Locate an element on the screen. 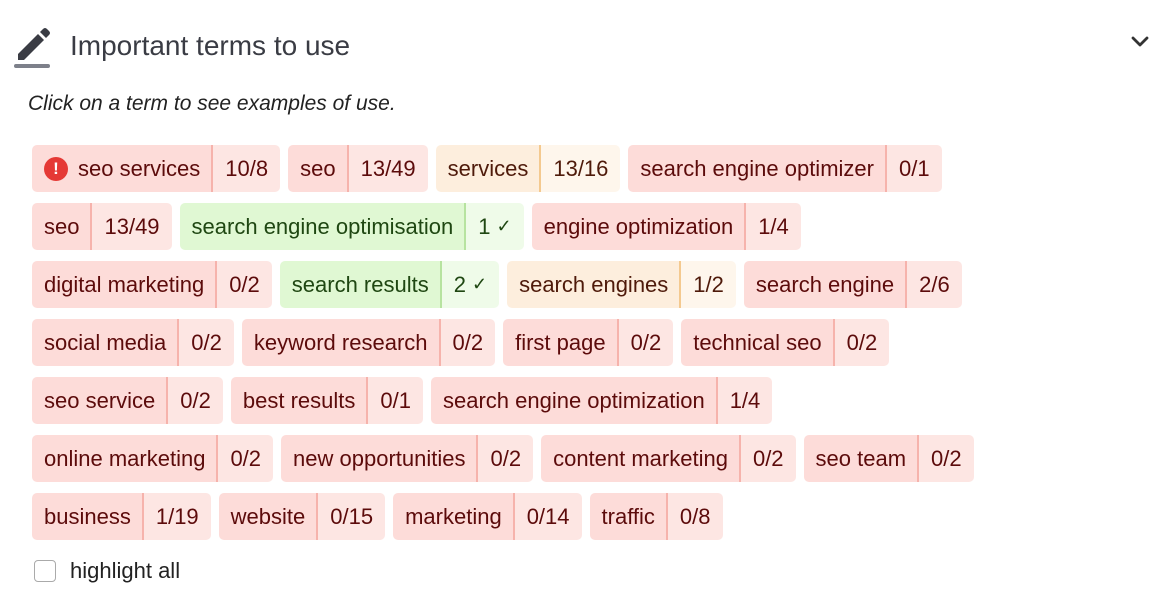 The width and height of the screenshot is (1176, 612). term-tag: new opportunities 0/2 is located at coordinates (407, 458).